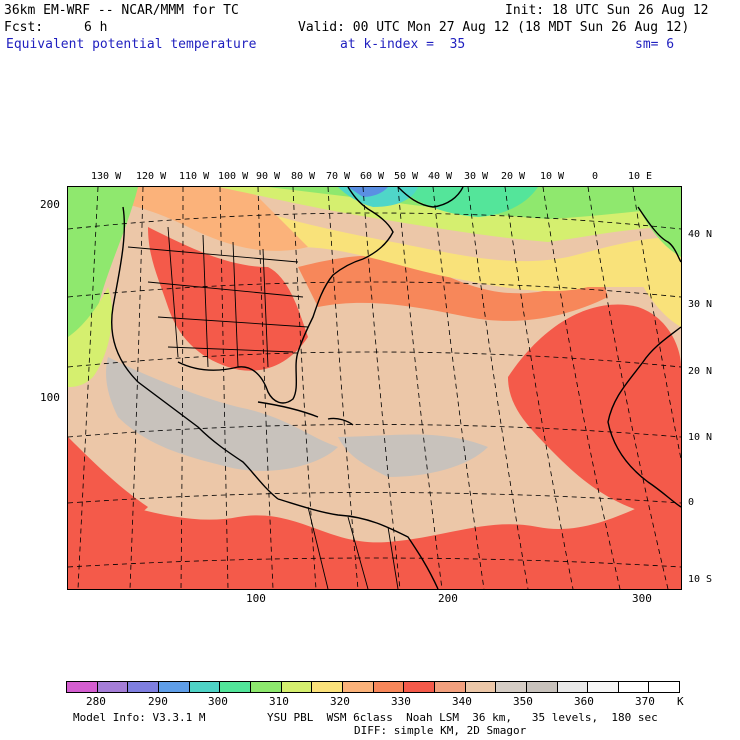 Image resolution: width=740 pixels, height=740 pixels. I want to click on east-coast, so click(330, 305).